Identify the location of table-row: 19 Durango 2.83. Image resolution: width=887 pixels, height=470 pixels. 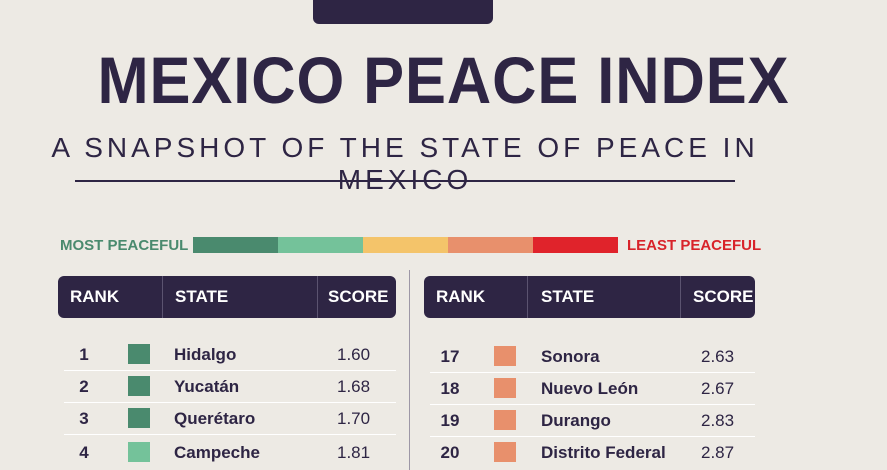
(592, 421).